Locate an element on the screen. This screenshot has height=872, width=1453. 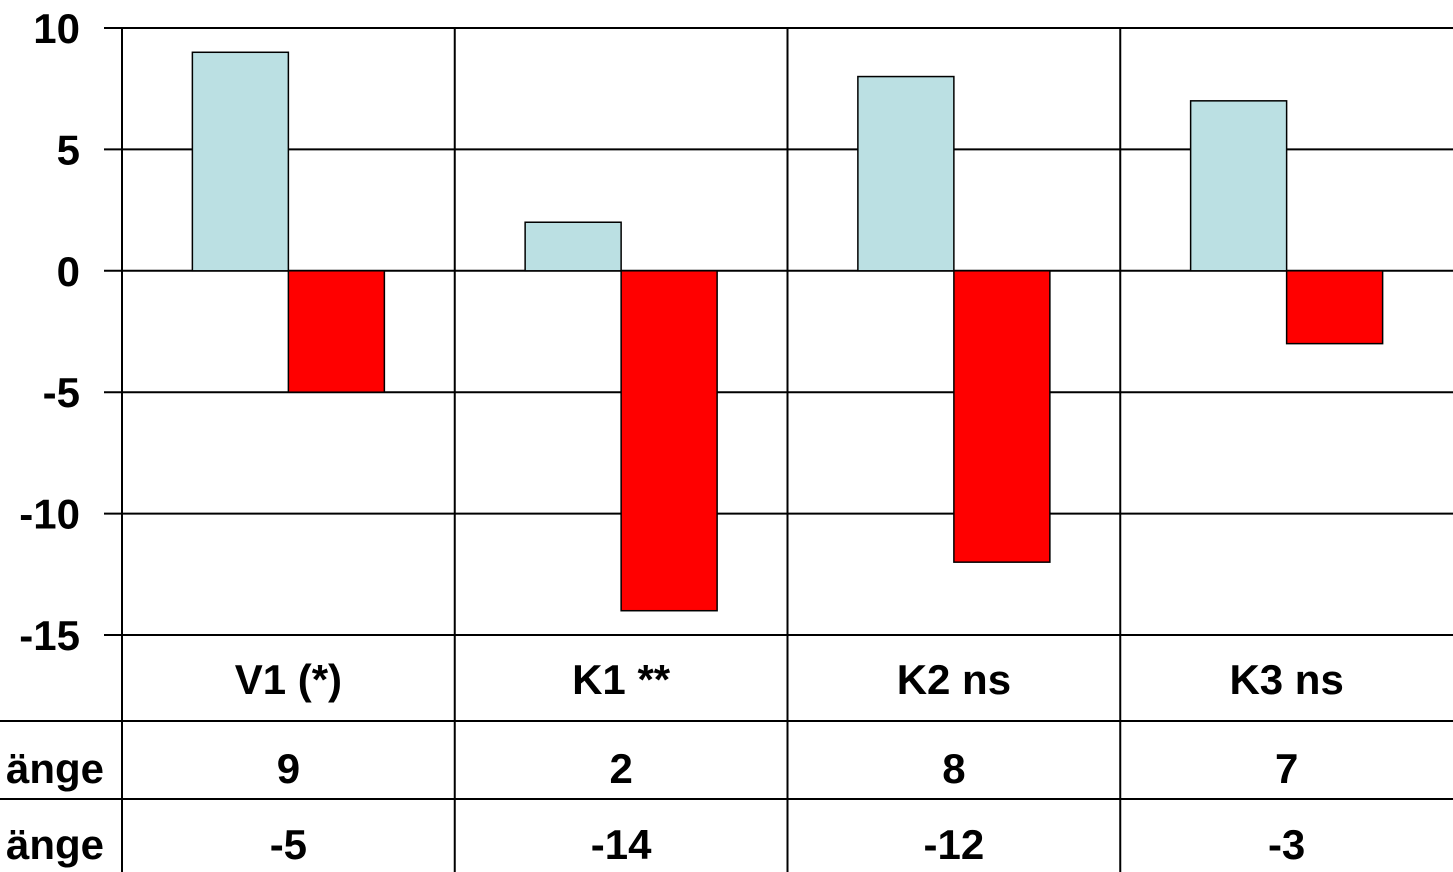
category-label: K1 ** is located at coordinates (621, 679).